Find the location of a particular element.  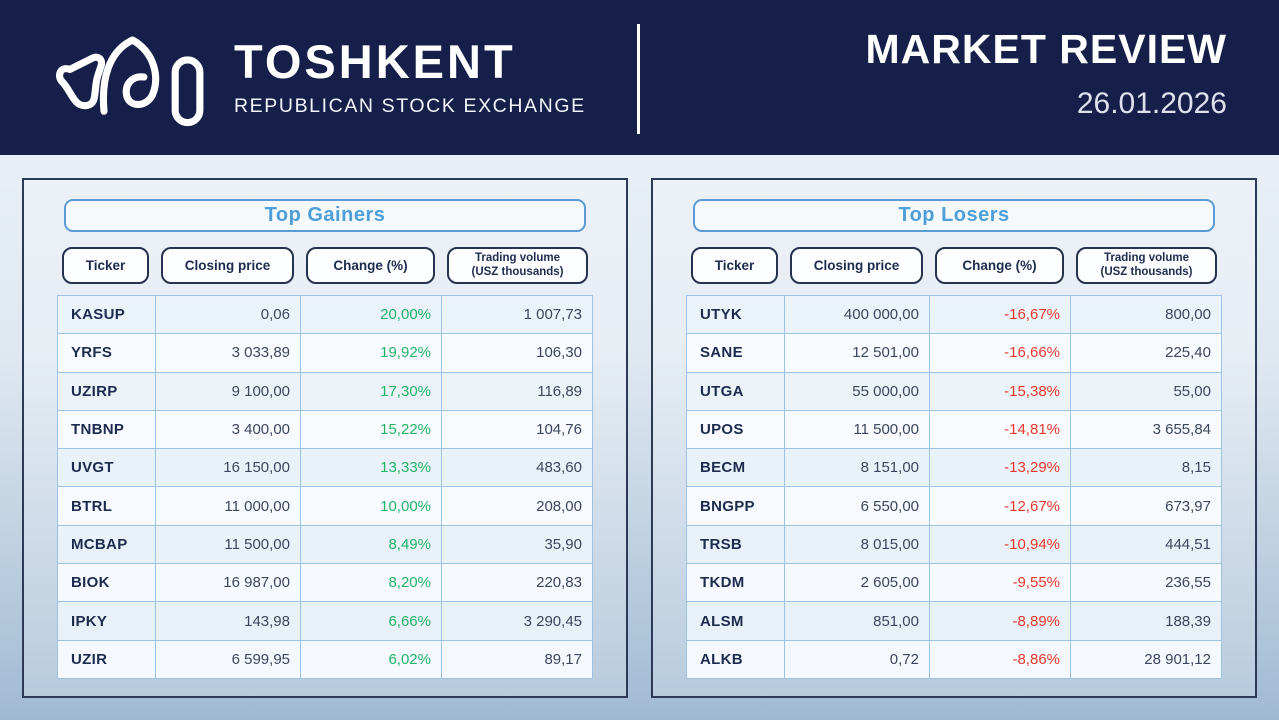

report-title: MARKET REVIEW is located at coordinates (1046, 49).